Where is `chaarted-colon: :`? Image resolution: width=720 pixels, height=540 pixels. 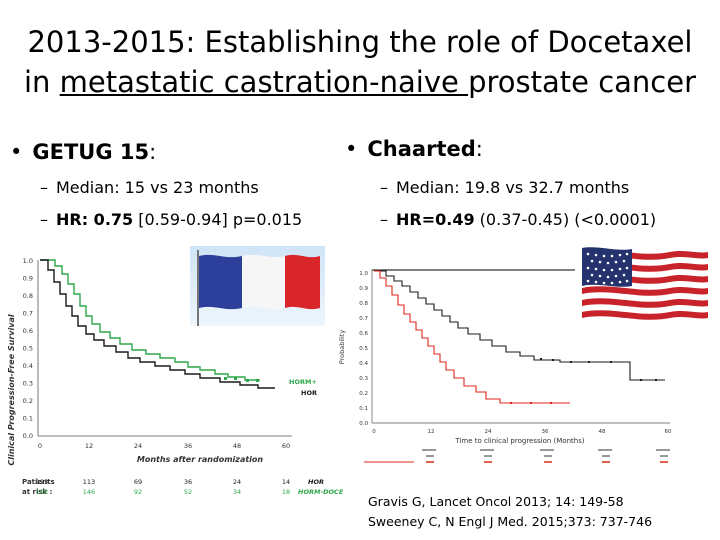
chaarted-colon: : is located at coordinates (479, 149).